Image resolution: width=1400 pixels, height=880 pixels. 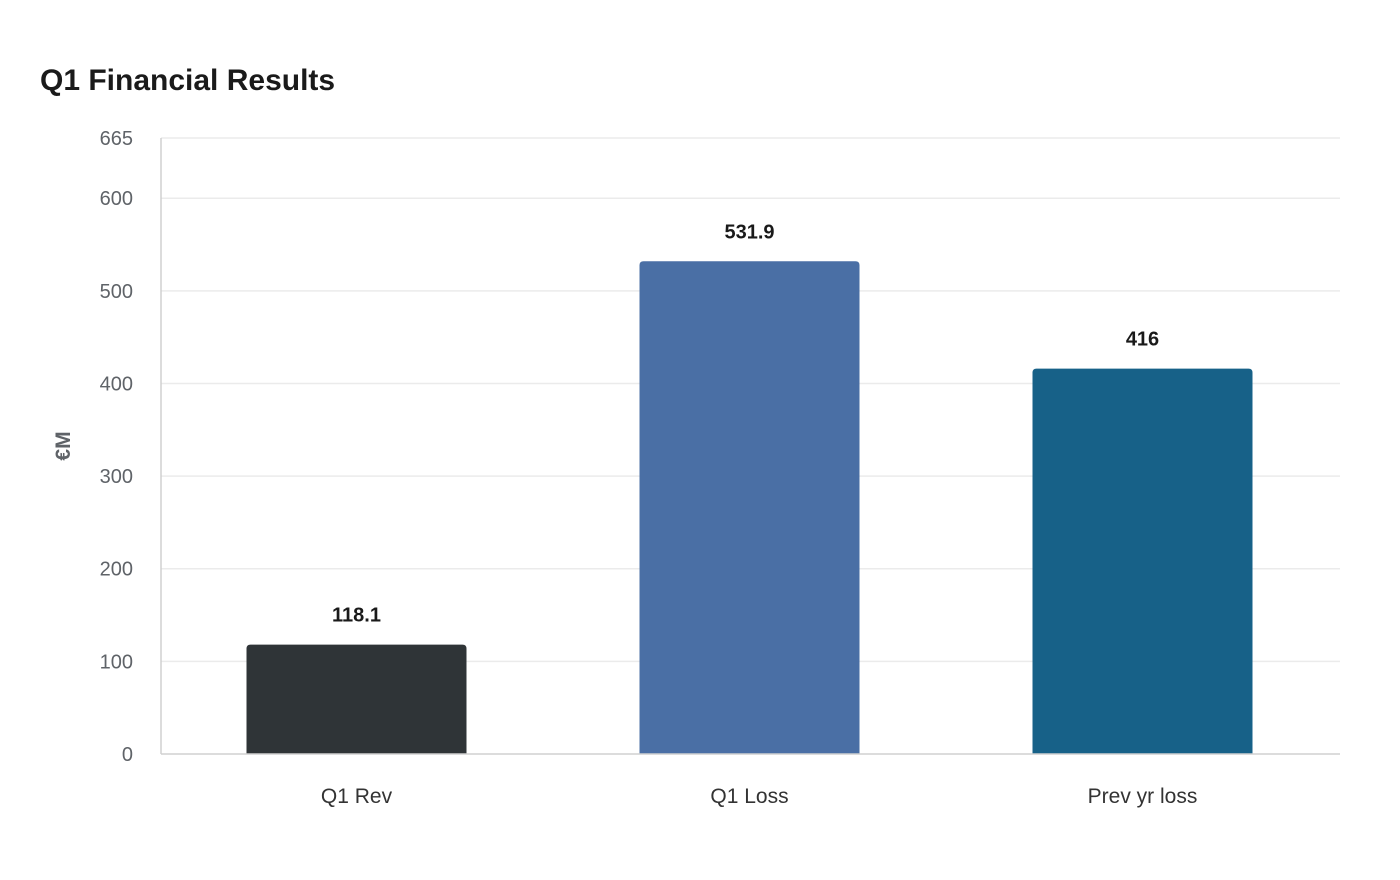 What do you see at coordinates (356, 699) in the screenshot?
I see `bar-q1-rev` at bounding box center [356, 699].